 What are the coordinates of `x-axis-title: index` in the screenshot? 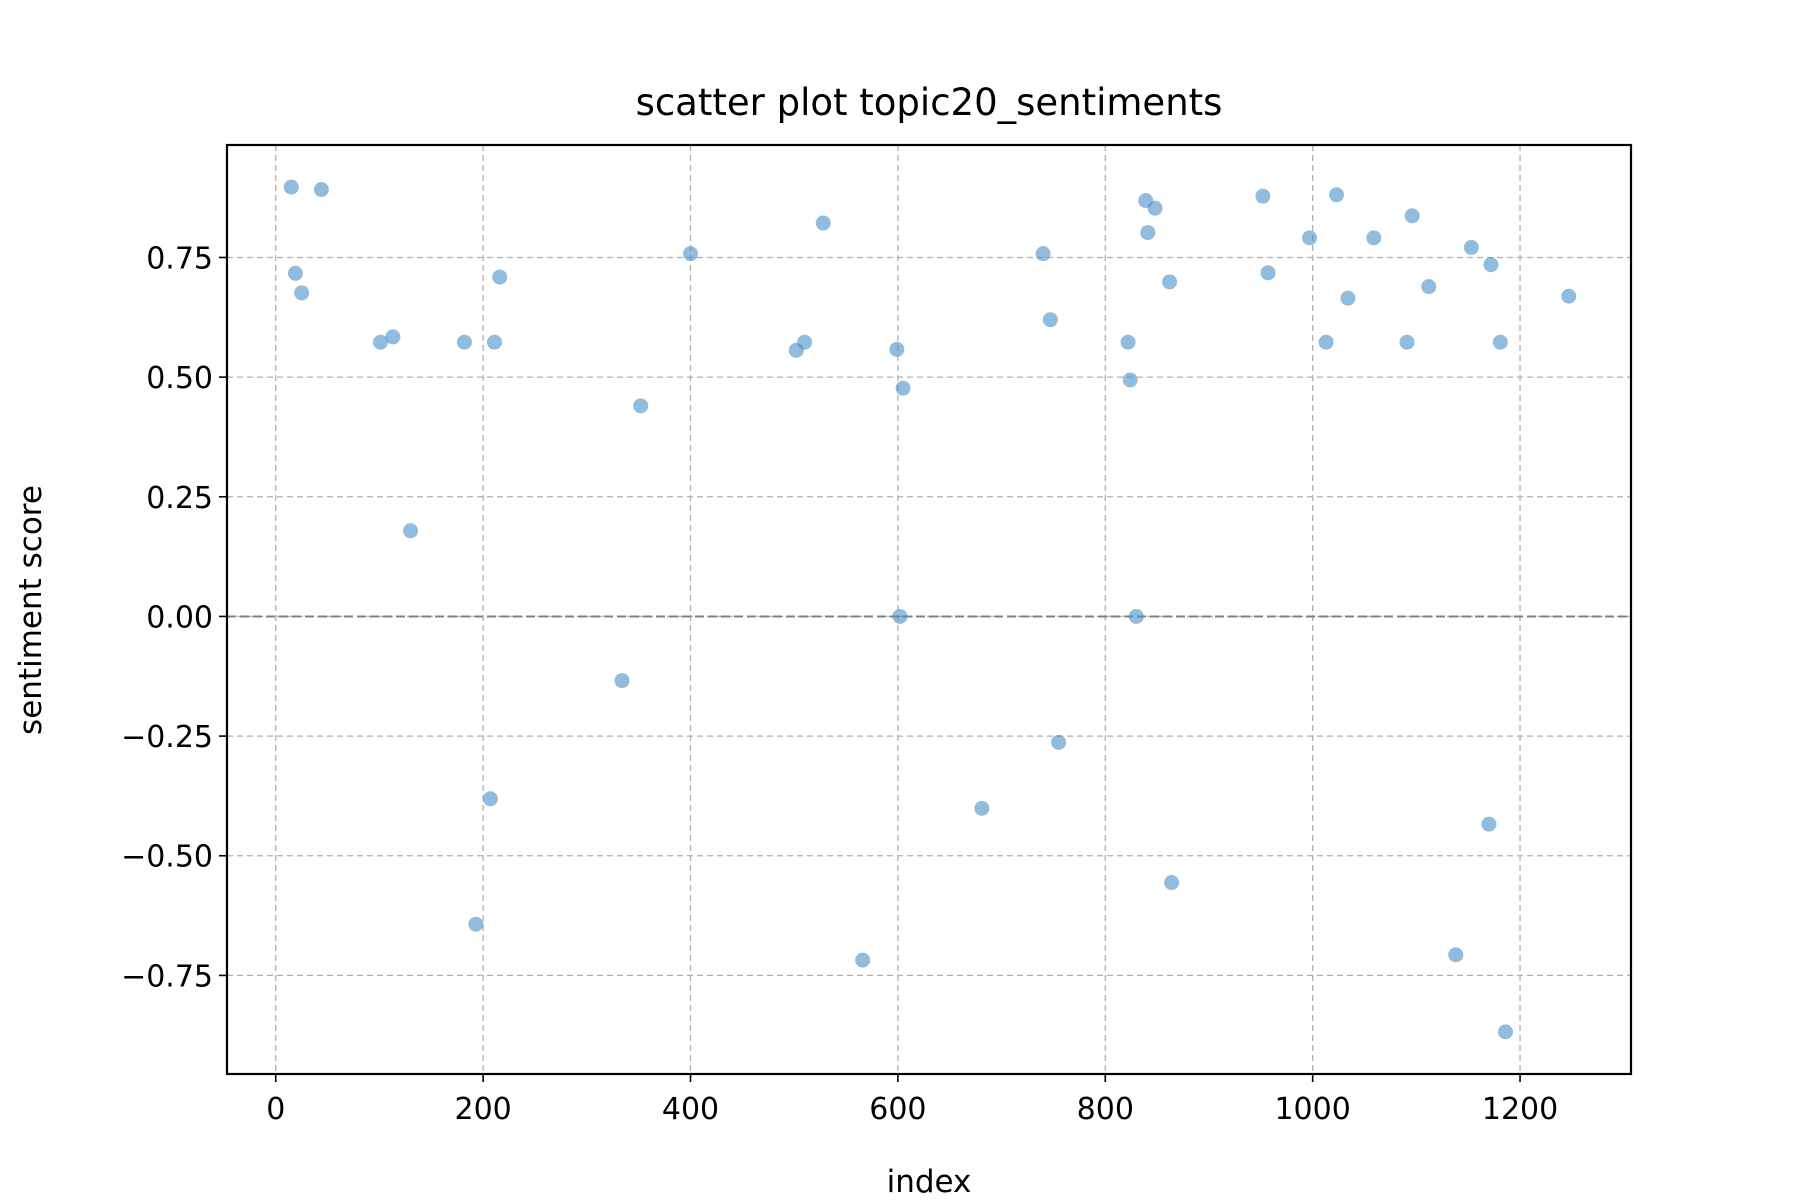 It's located at (929, 1182).